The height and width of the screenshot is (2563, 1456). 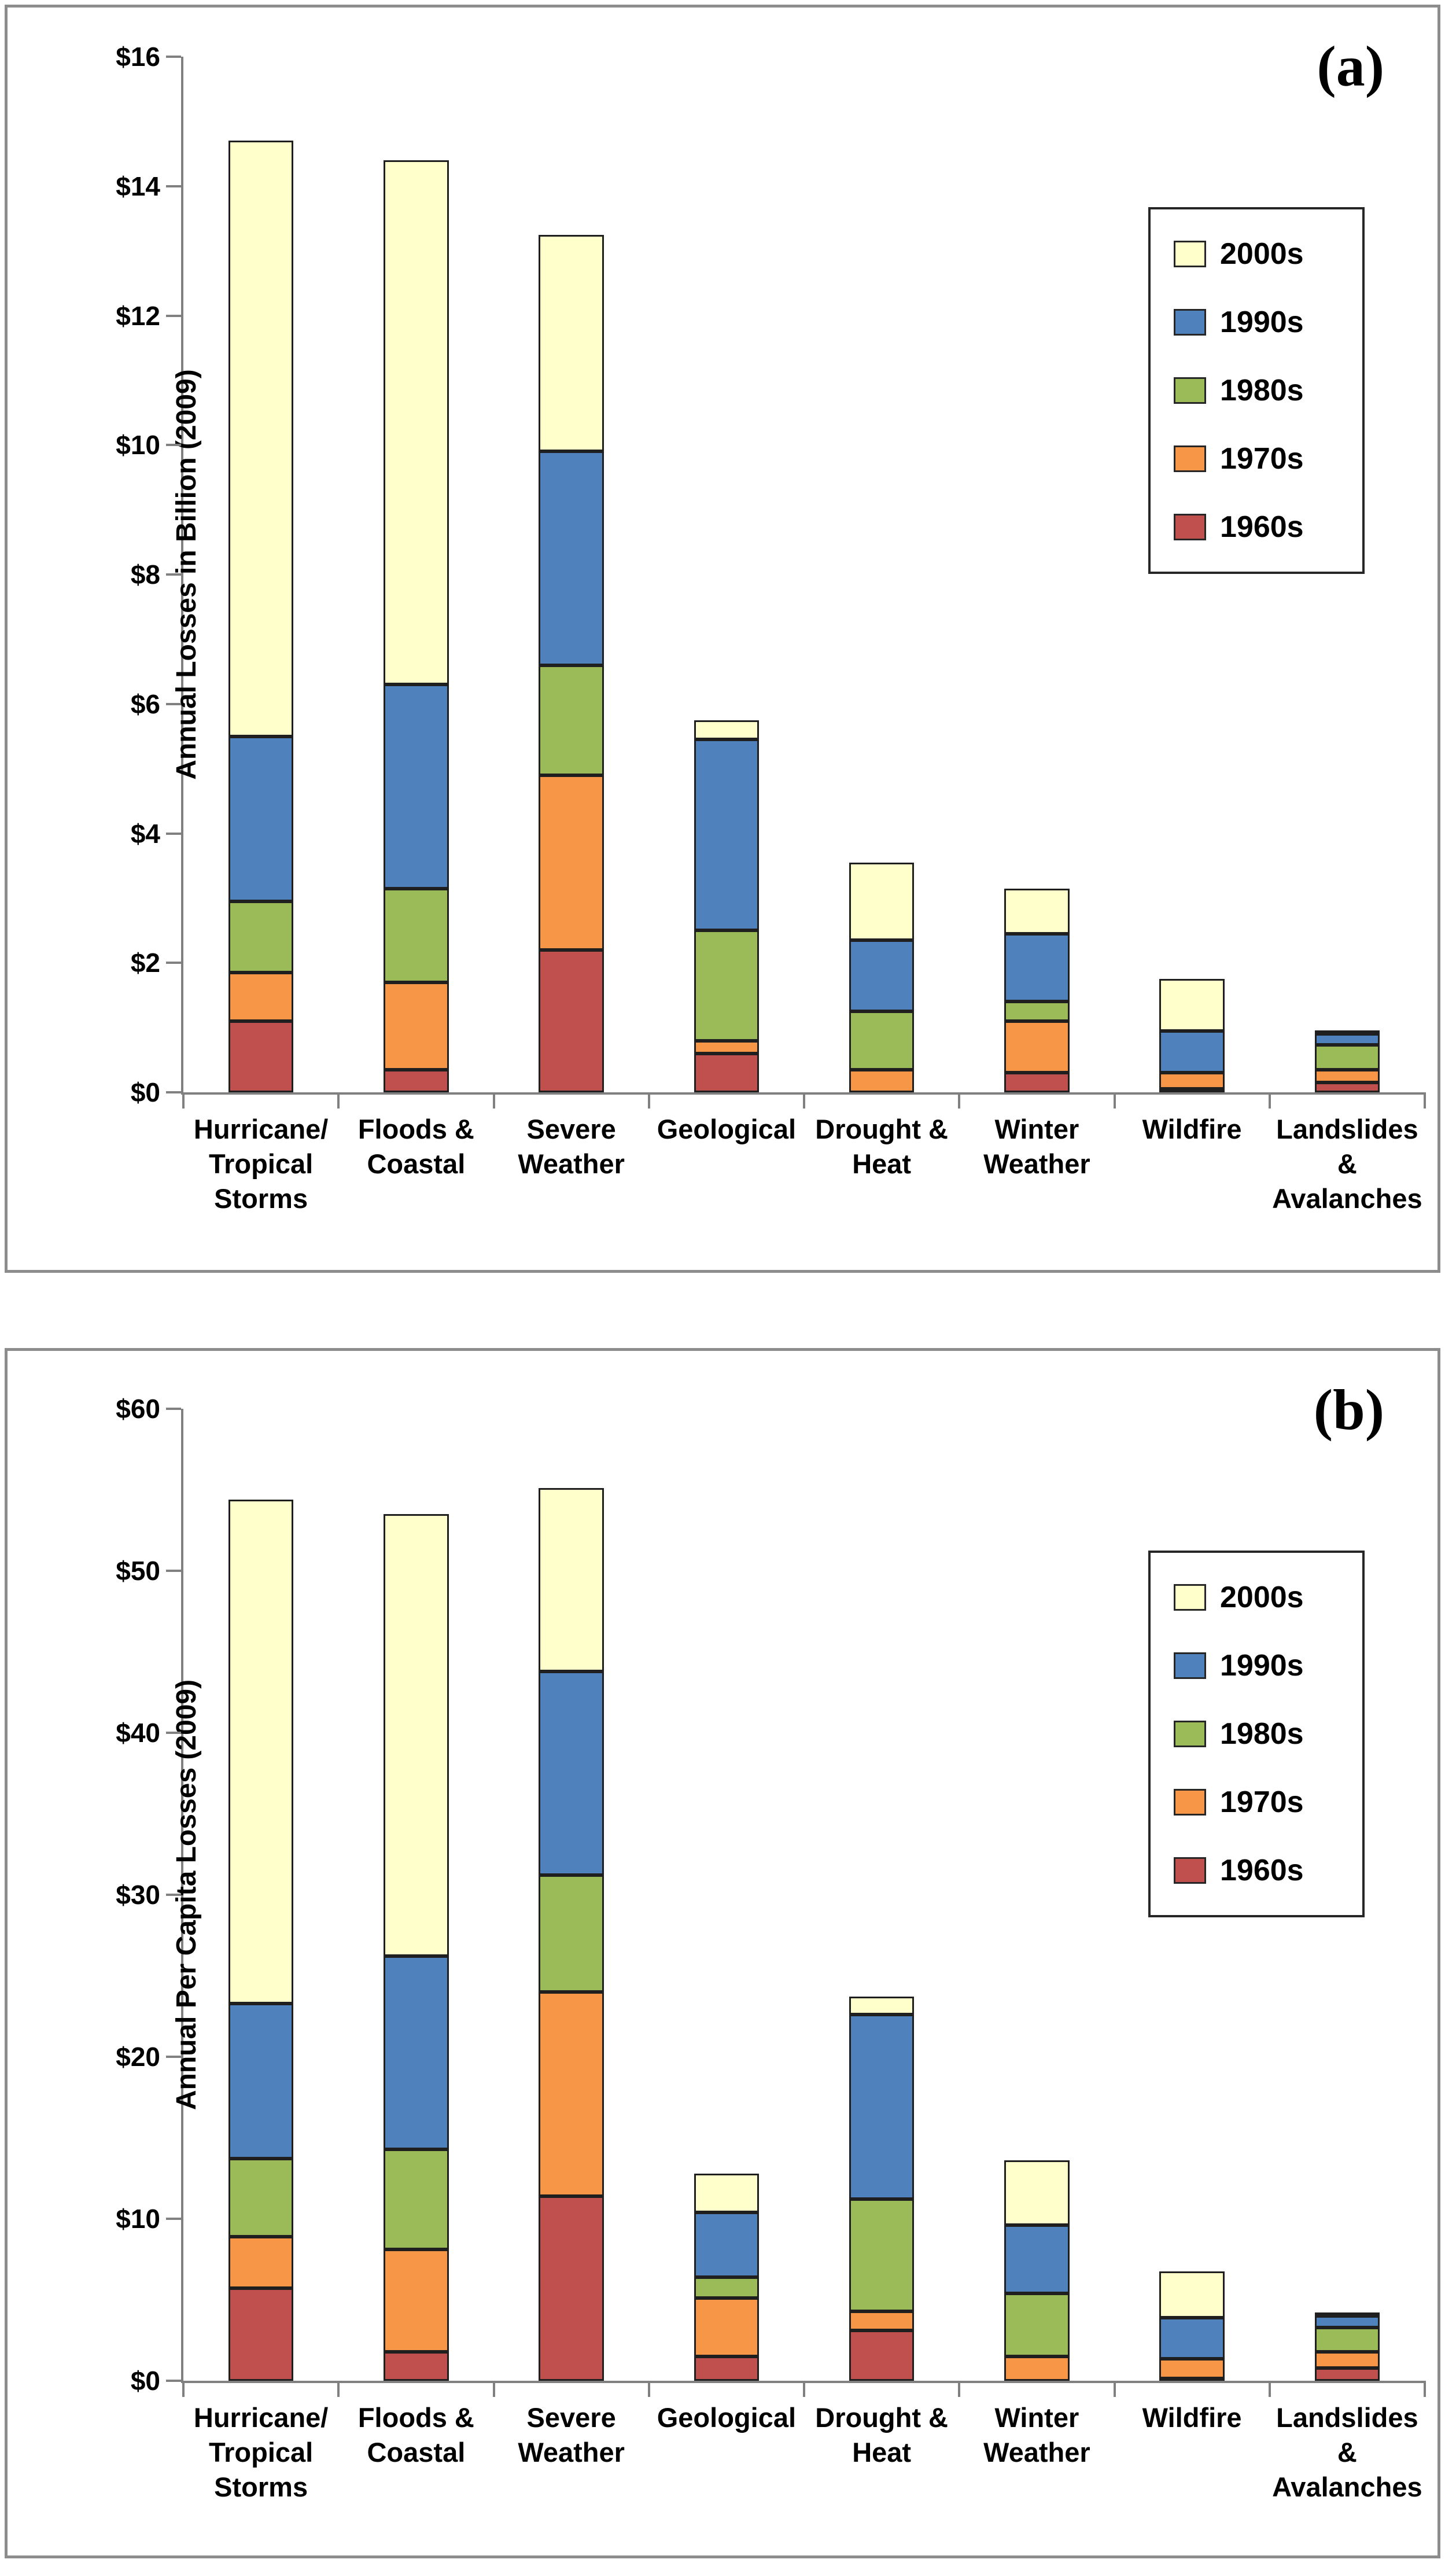 I want to click on category-label: Floods & Coastal, so click(x=416, y=2435).